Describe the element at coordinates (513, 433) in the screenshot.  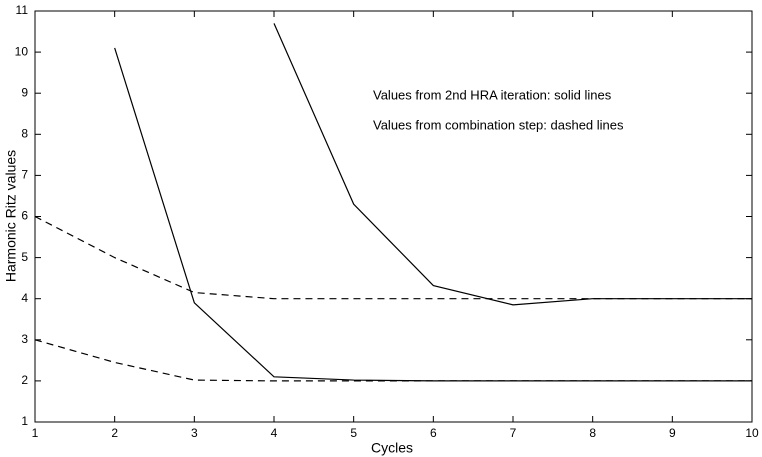
I see `x-tick-label: 7` at that location.